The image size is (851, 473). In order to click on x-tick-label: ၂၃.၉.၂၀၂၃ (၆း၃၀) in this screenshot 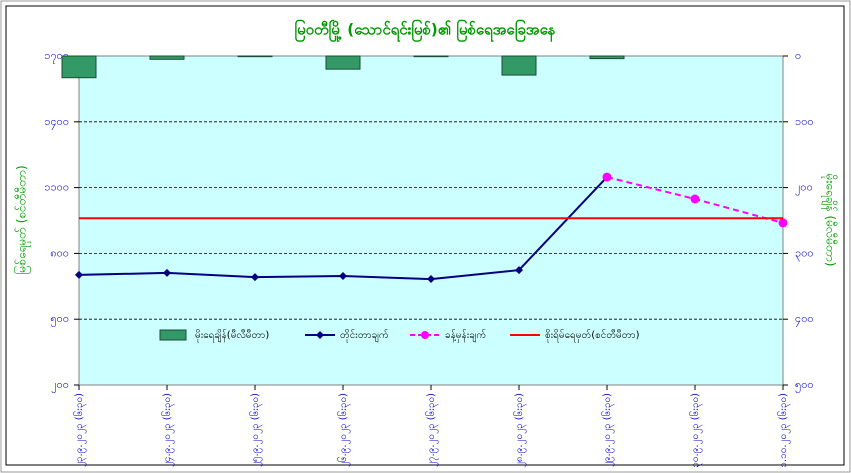, I will do `click(79, 430)`.